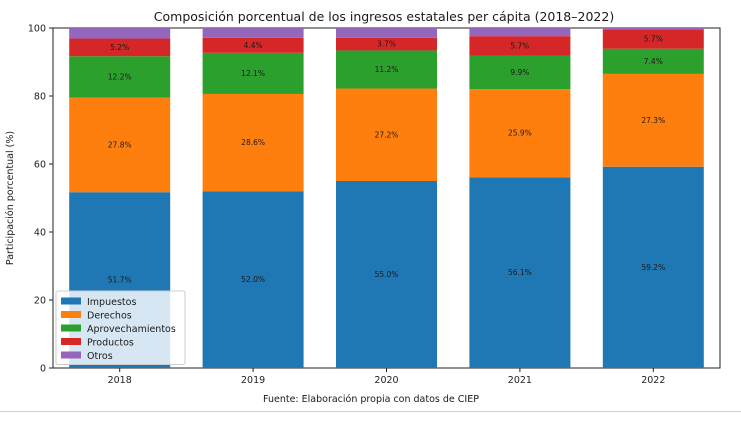 The image size is (741, 421). What do you see at coordinates (40, 97) in the screenshot?
I see `y-tick-label: 80` at bounding box center [40, 97].